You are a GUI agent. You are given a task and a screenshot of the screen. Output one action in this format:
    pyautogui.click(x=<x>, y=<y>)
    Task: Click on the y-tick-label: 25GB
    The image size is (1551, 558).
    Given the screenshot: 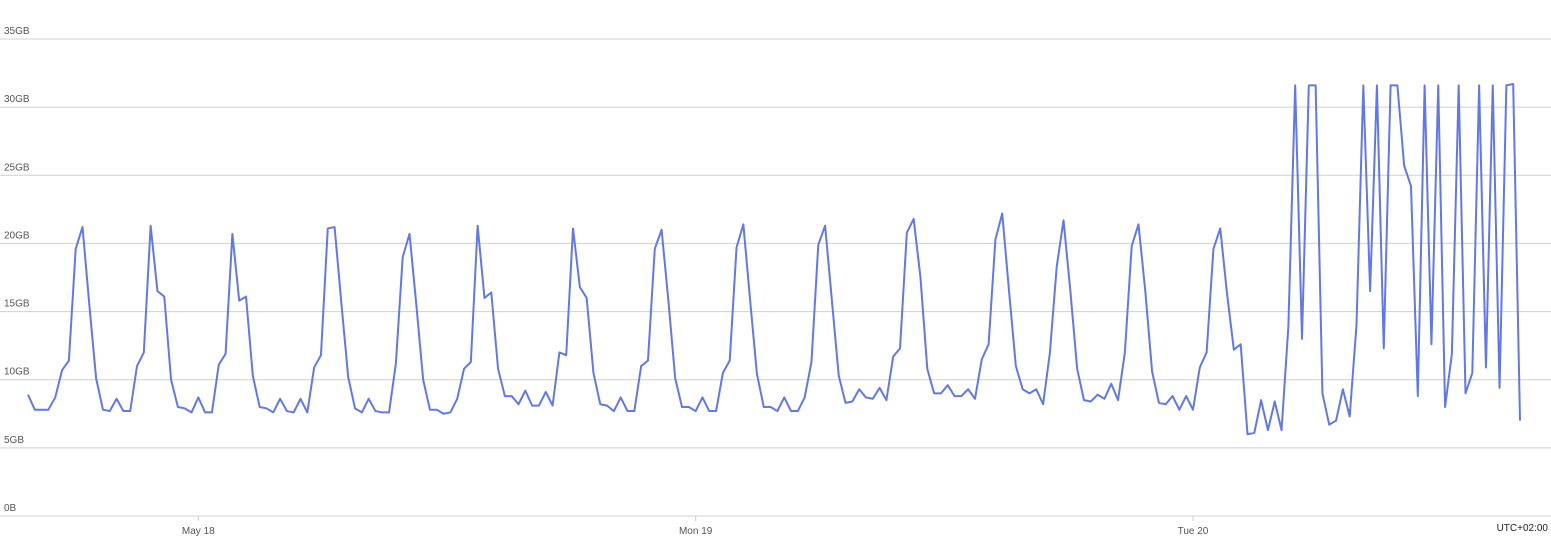 What is the action you would take?
    pyautogui.click(x=17, y=167)
    